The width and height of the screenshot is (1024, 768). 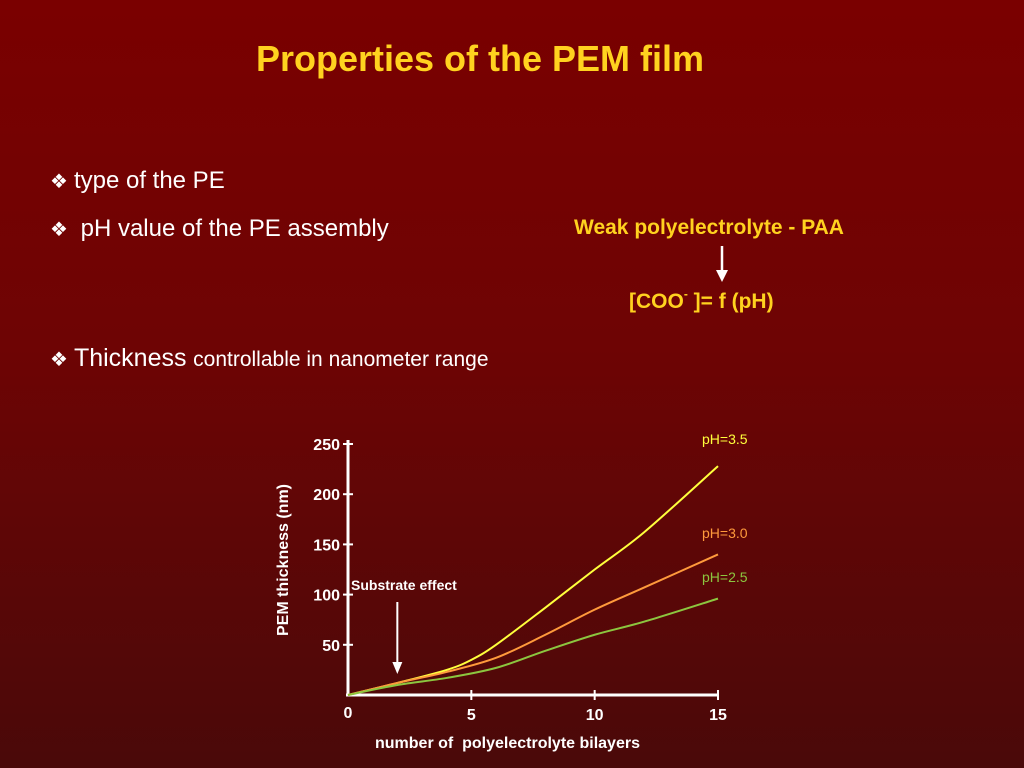 I want to click on x-tick-label: 0, so click(x=348, y=713).